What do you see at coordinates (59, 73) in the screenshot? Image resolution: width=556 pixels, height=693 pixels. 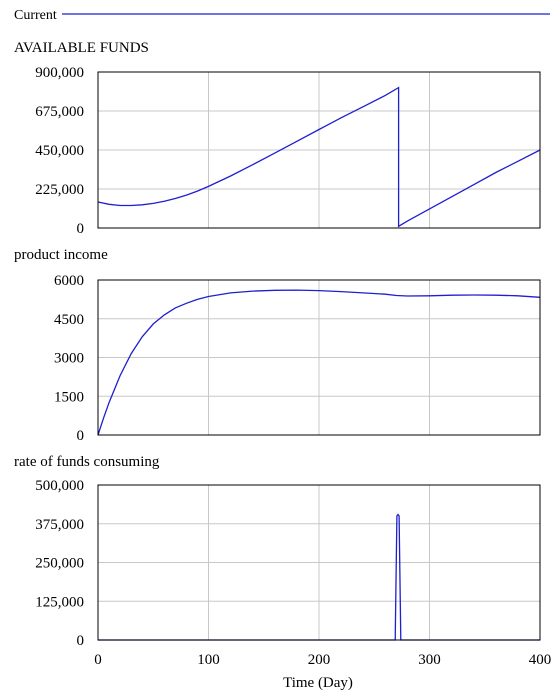 I see `y-tick-label: 900,000` at bounding box center [59, 73].